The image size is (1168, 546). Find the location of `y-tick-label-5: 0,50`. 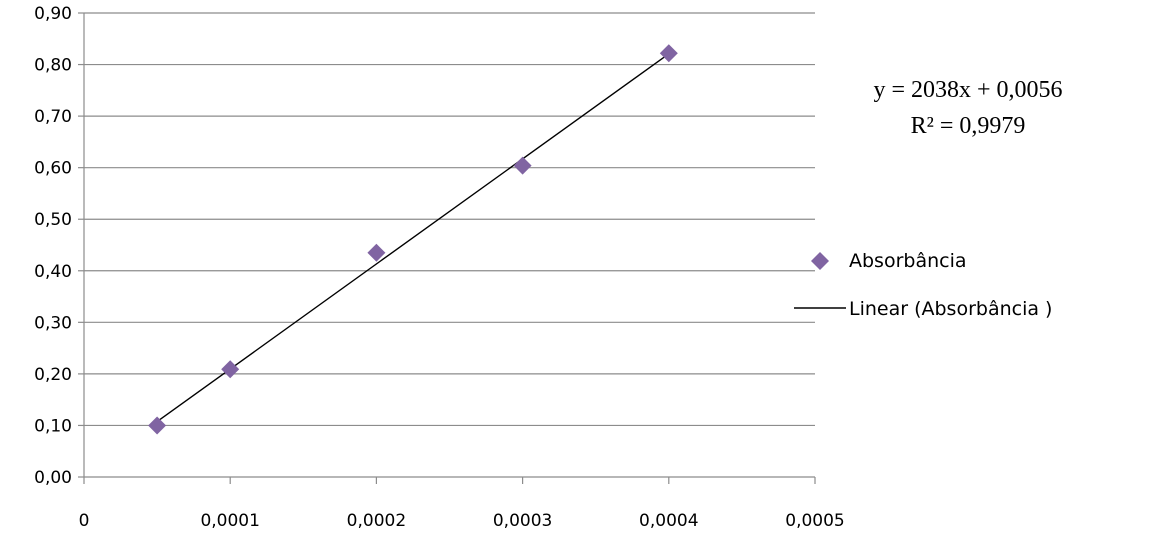

y-tick-label-5: 0,50 is located at coordinates (53, 220).